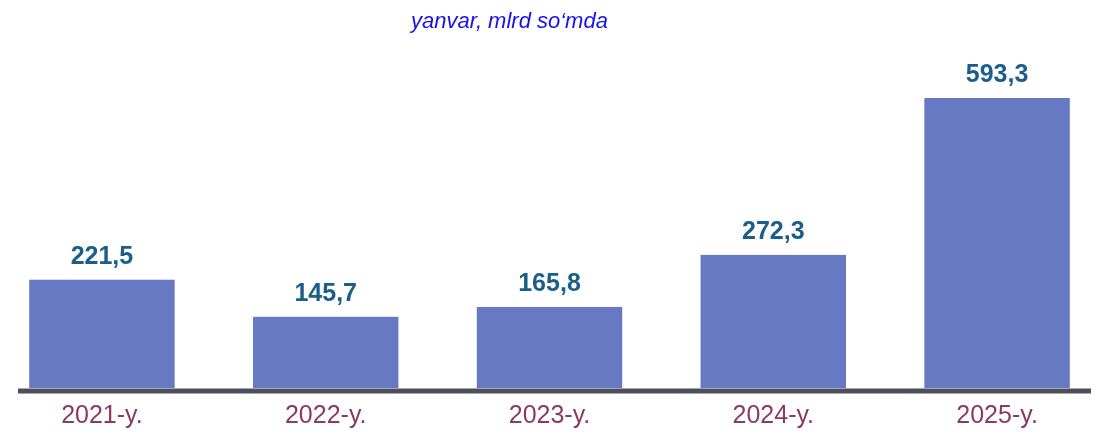 This screenshot has width=1099, height=439. I want to click on x-tick-label: 2021-y., so click(102, 414).